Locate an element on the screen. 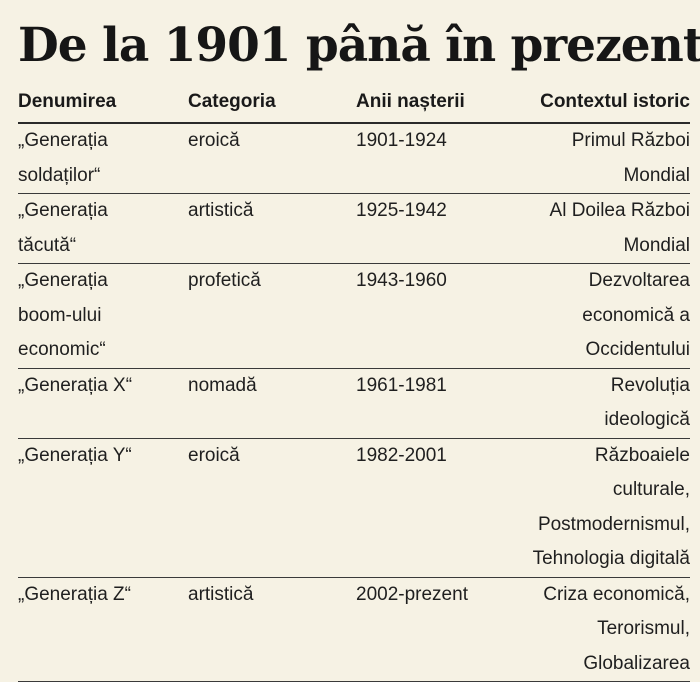 Image resolution: width=700 pixels, height=682 pixels. cell-context-line: Tehnologia digitală is located at coordinates (611, 558).